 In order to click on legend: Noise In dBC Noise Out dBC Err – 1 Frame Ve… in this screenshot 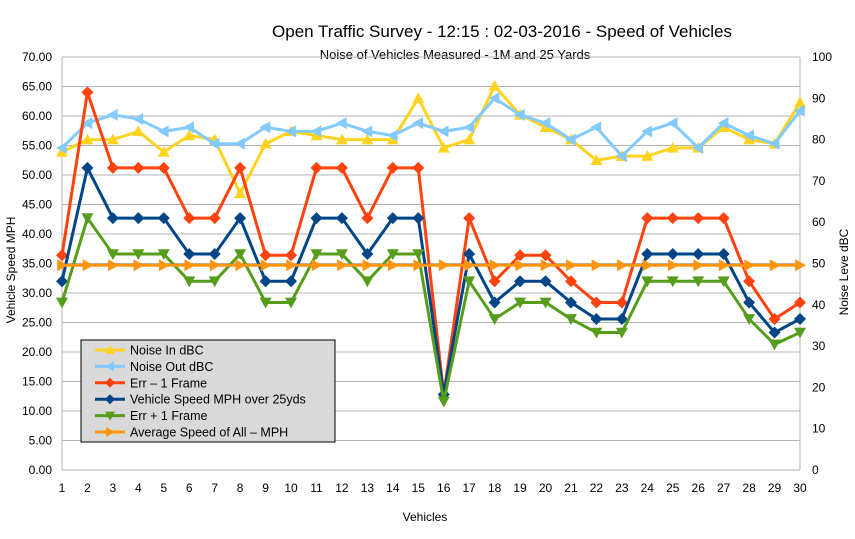, I will do `click(208, 391)`.